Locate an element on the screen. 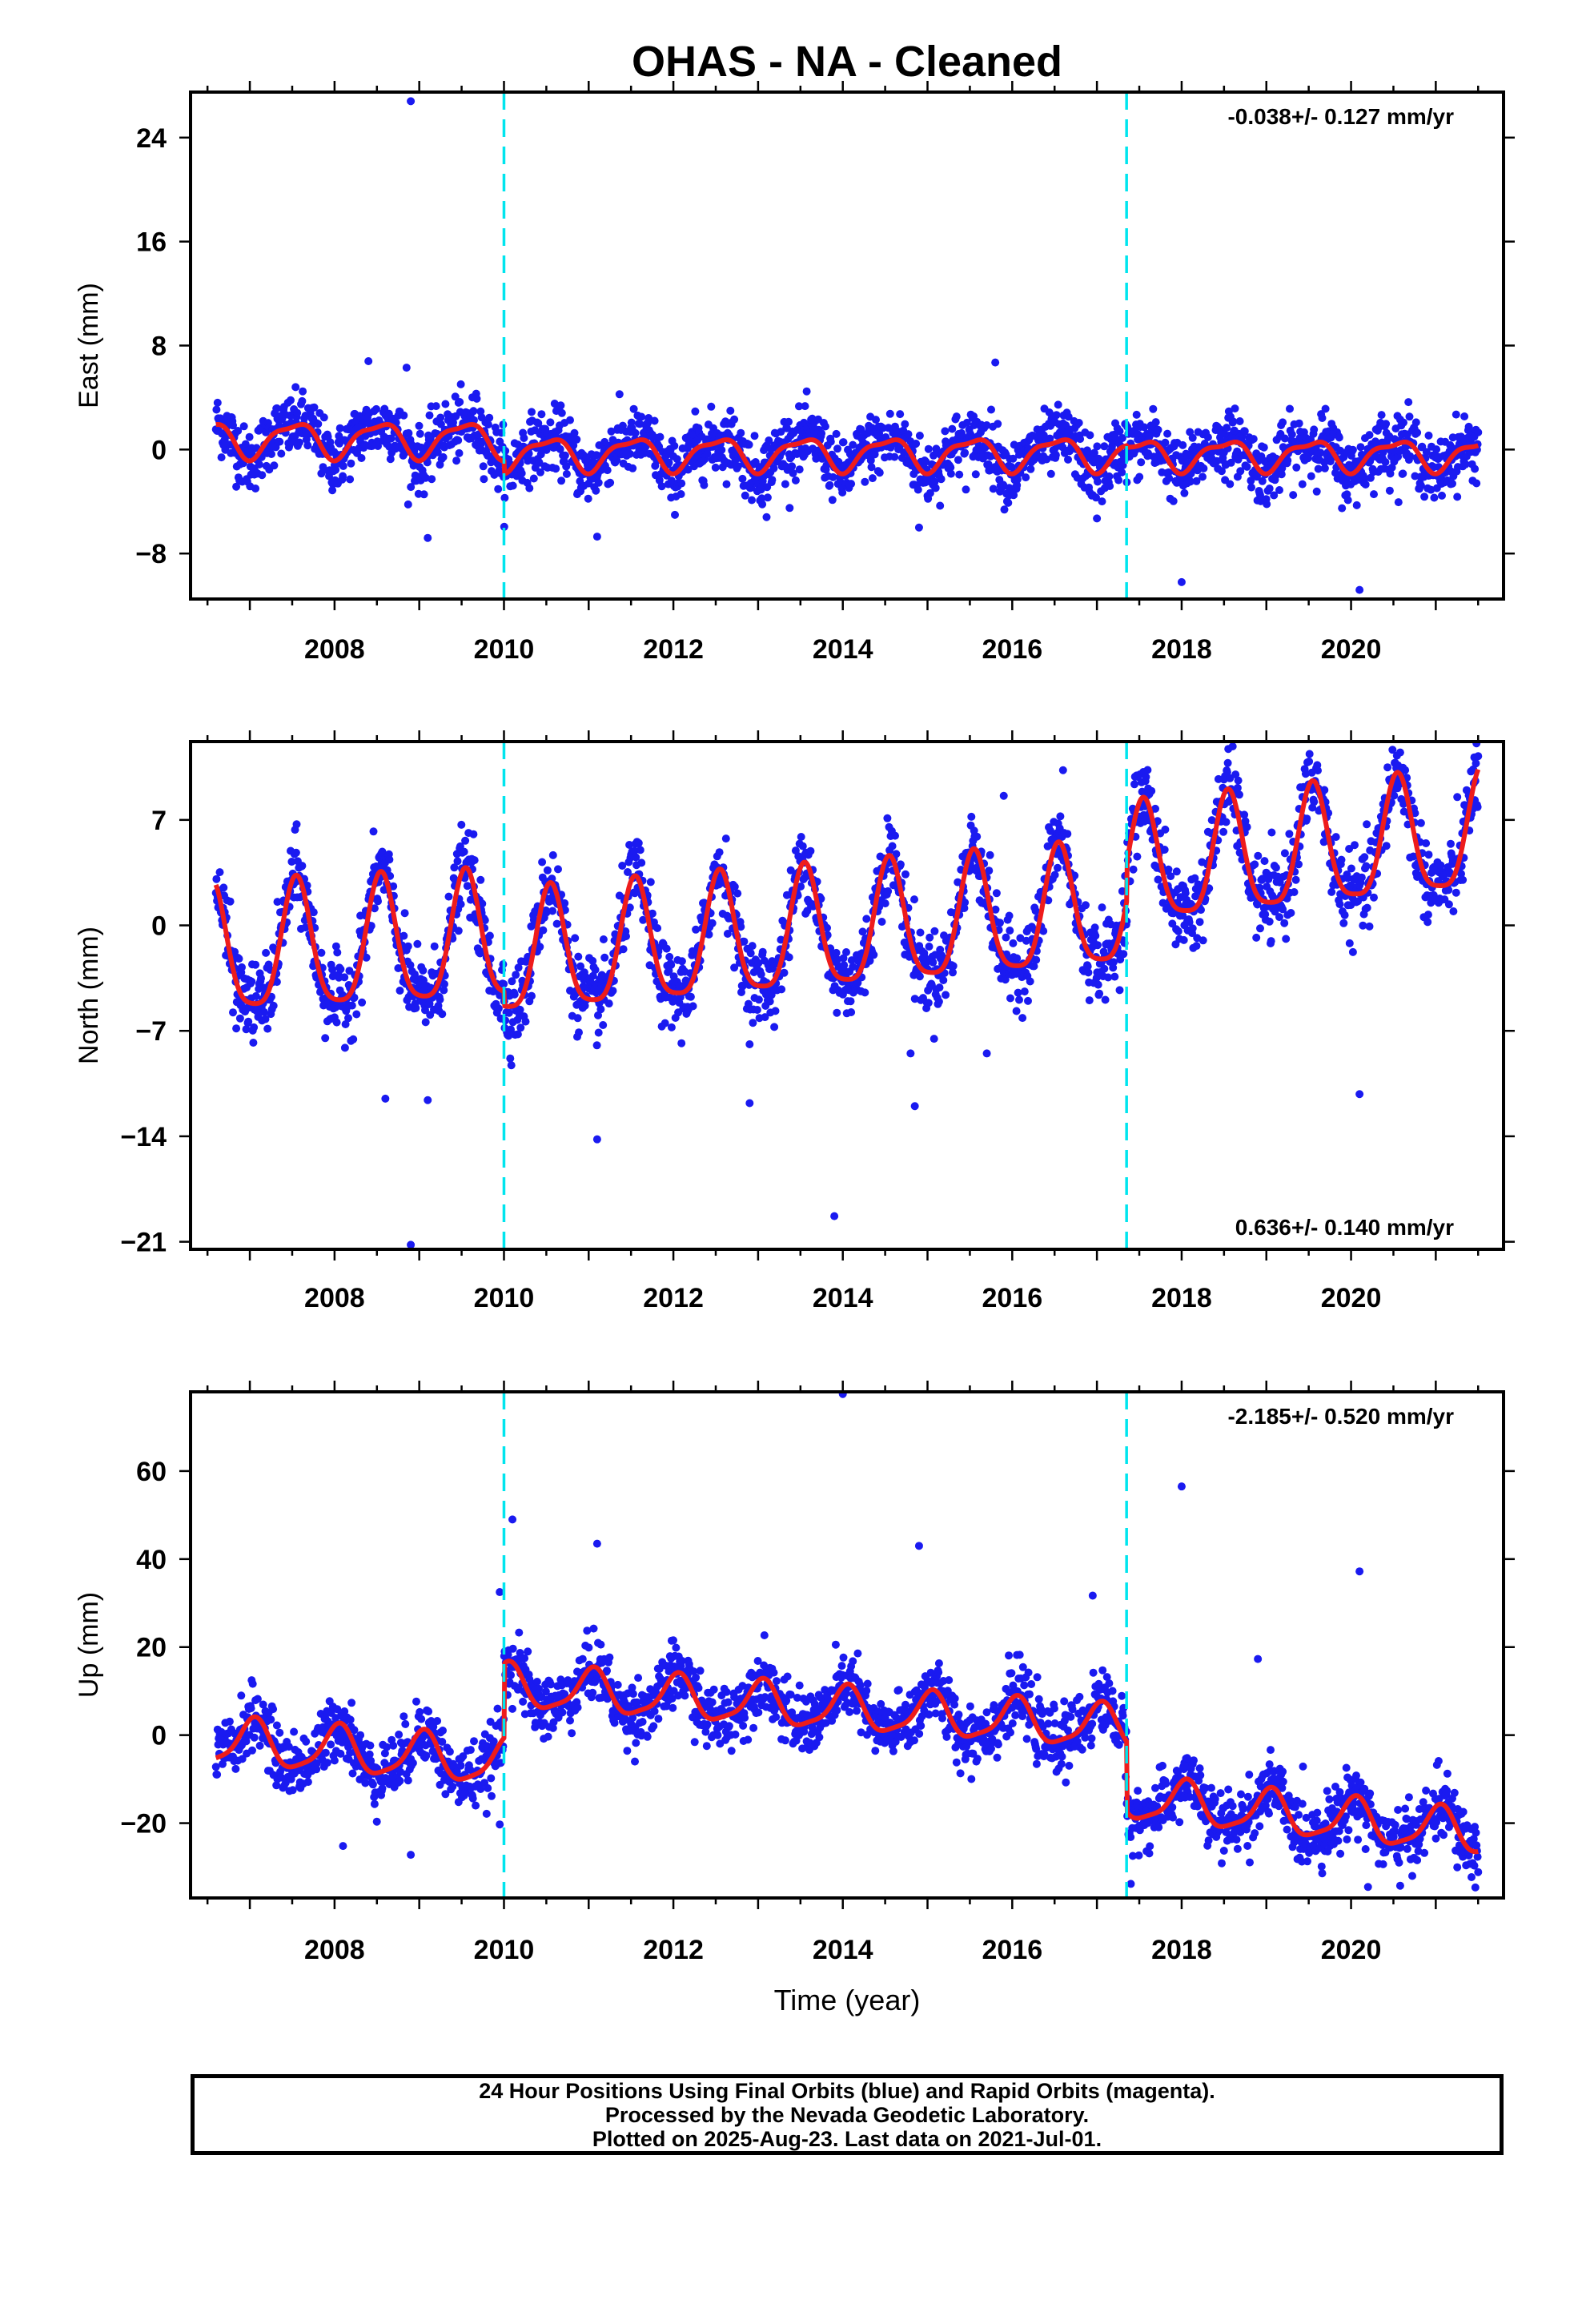 This screenshot has height=2324, width=1582. x-tick-label: 2010 is located at coordinates (504, 649).